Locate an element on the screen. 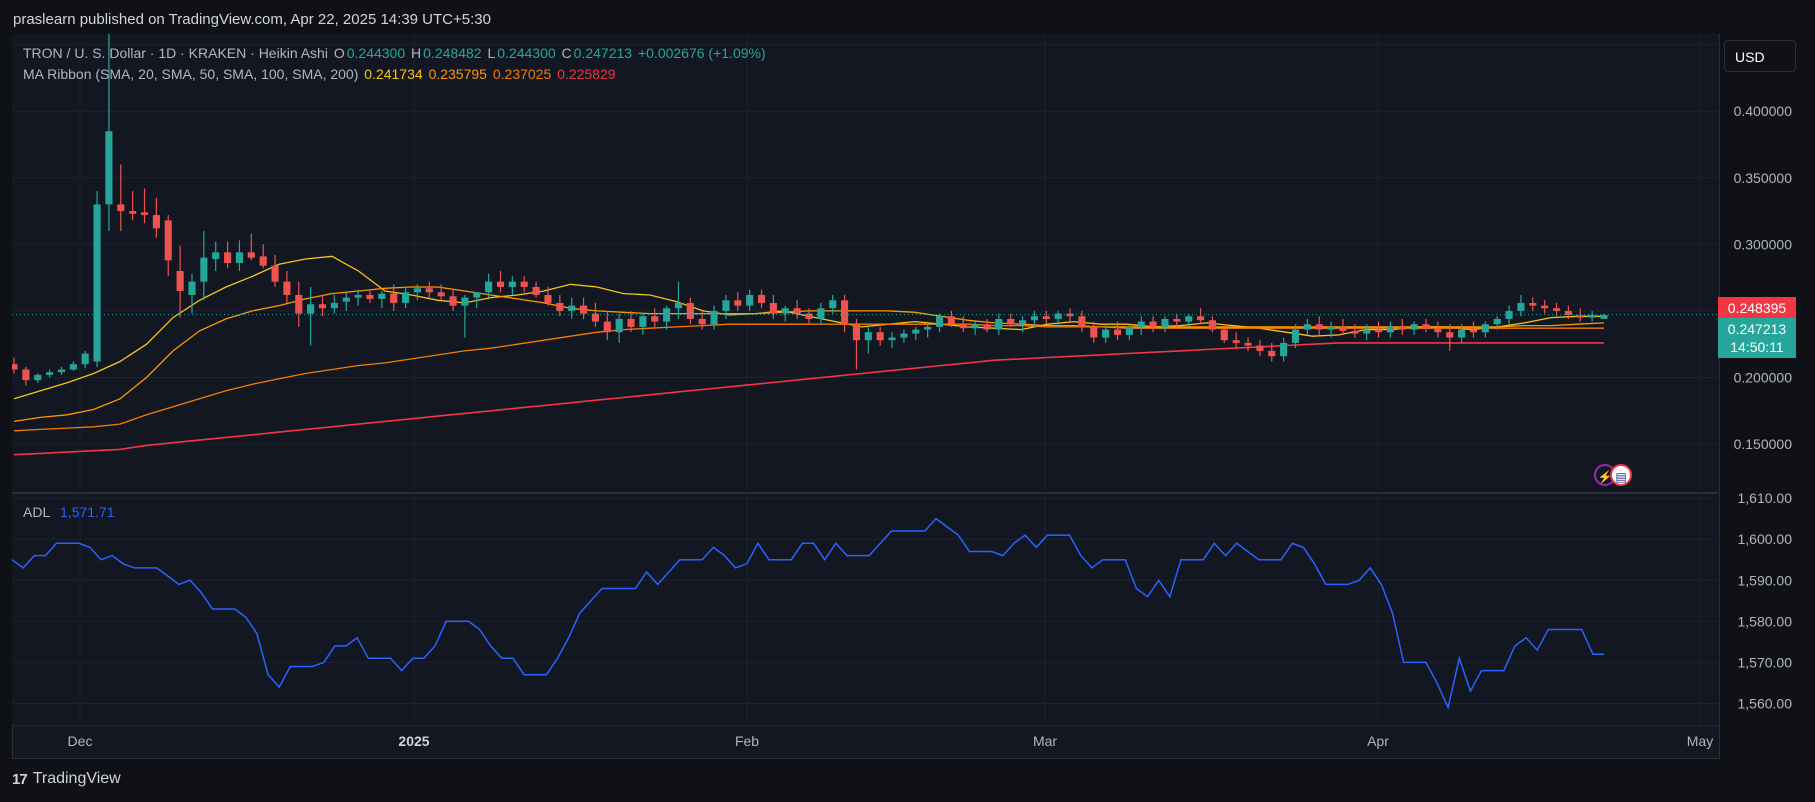 Image resolution: width=1815 pixels, height=802 pixels. sma200-value: 0.225829 is located at coordinates (586, 74).